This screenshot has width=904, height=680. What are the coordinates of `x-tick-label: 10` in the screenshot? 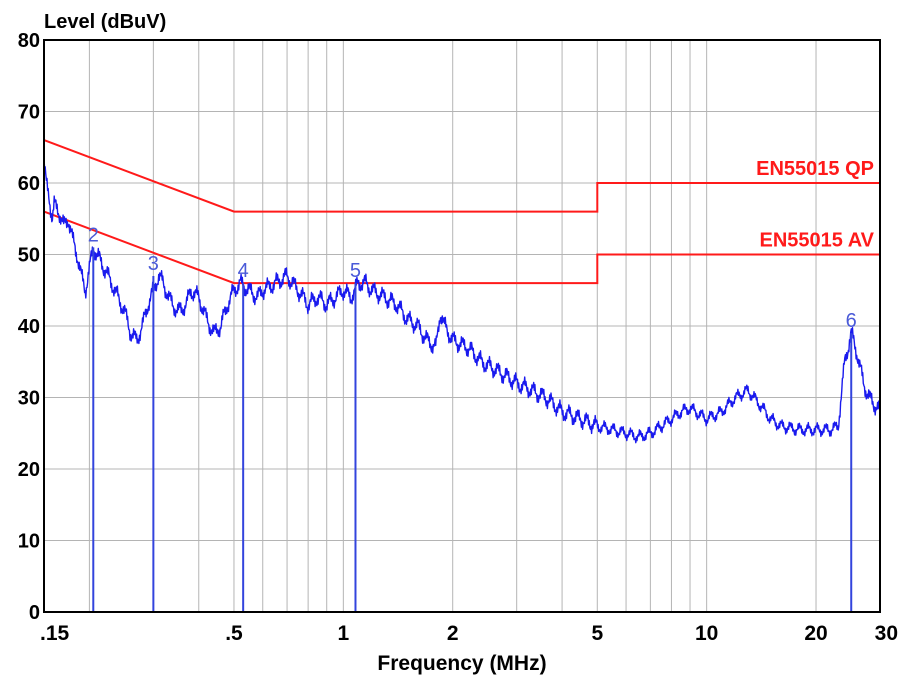 It's located at (706, 633).